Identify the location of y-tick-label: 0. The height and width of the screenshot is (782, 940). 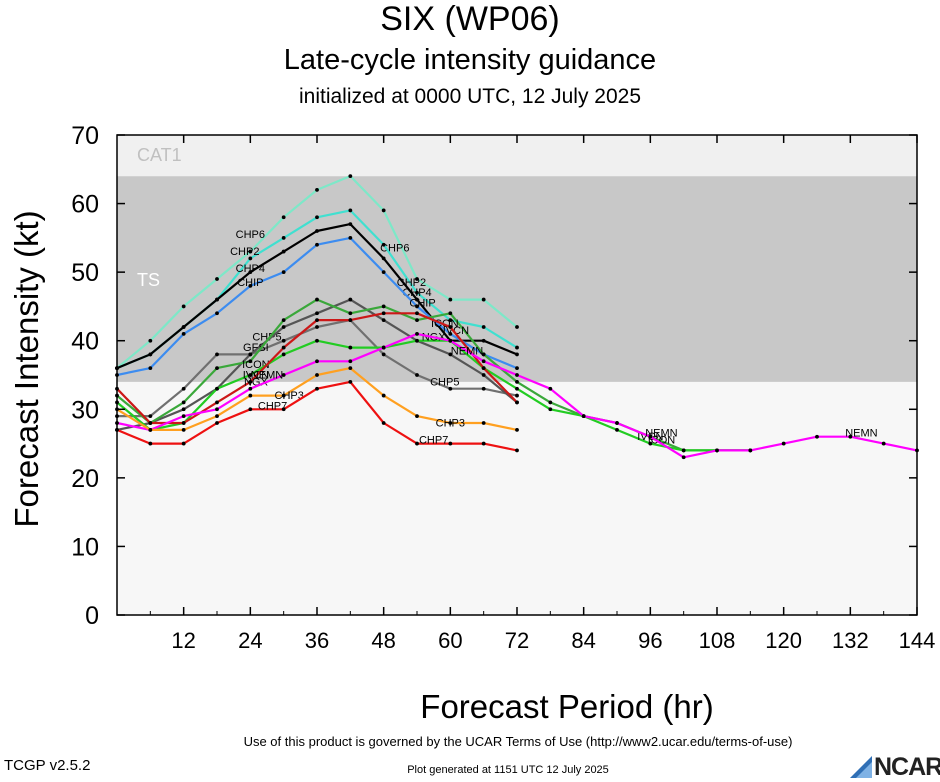
(92, 616).